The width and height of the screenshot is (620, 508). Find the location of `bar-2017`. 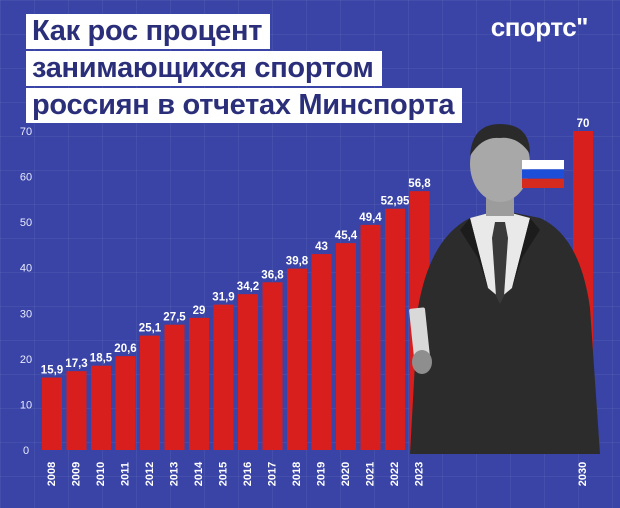

bar-2017 is located at coordinates (272, 366).